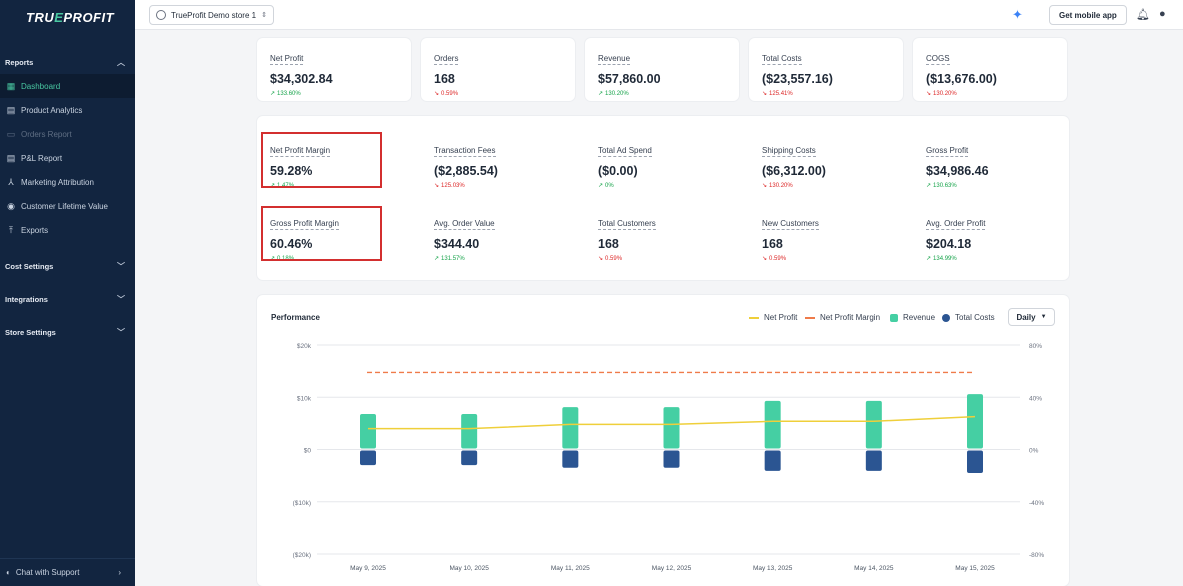  I want to click on metric-transaction-fees-delta: ↘ 125.03%, so click(449, 186).